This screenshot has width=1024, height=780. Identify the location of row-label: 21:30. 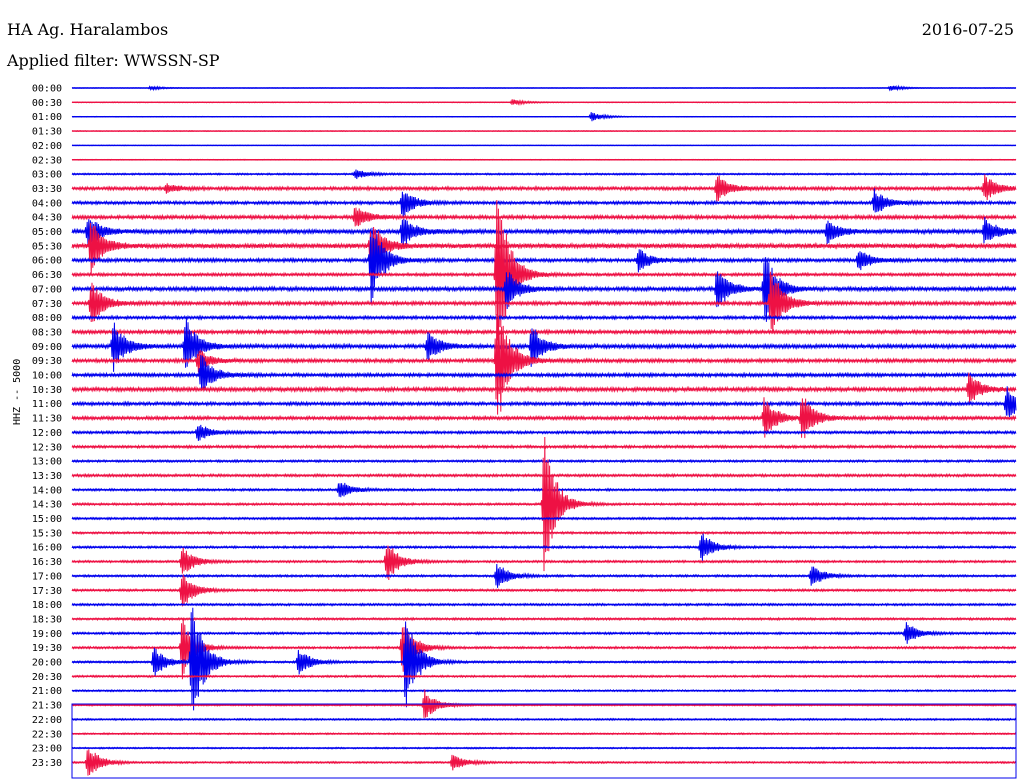
(47, 706).